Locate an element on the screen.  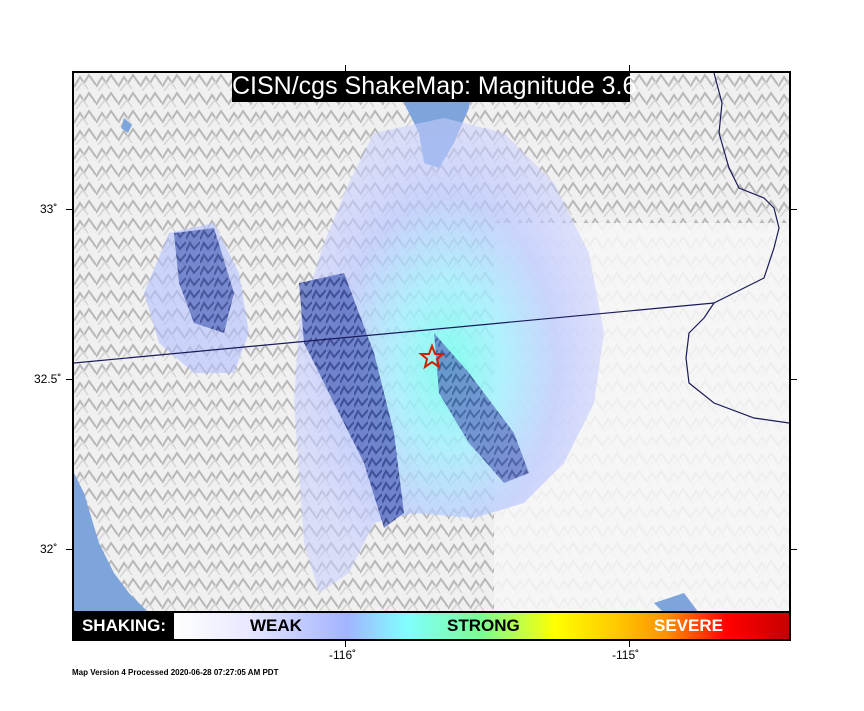
lat-label-32: 32˚ is located at coordinates (49, 549).